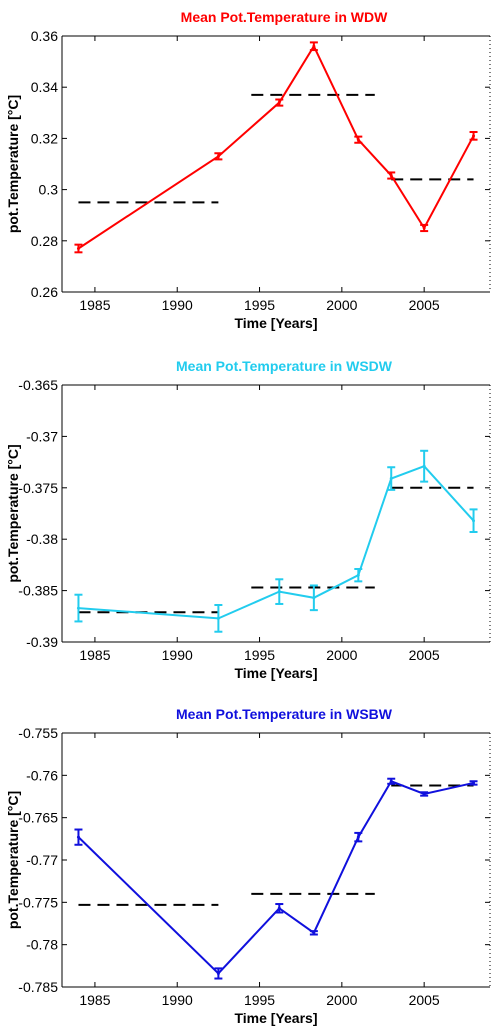 The width and height of the screenshot is (499, 1034). Describe the element at coordinates (38, 818) in the screenshot. I see `y-tick-label: -0.765` at that location.